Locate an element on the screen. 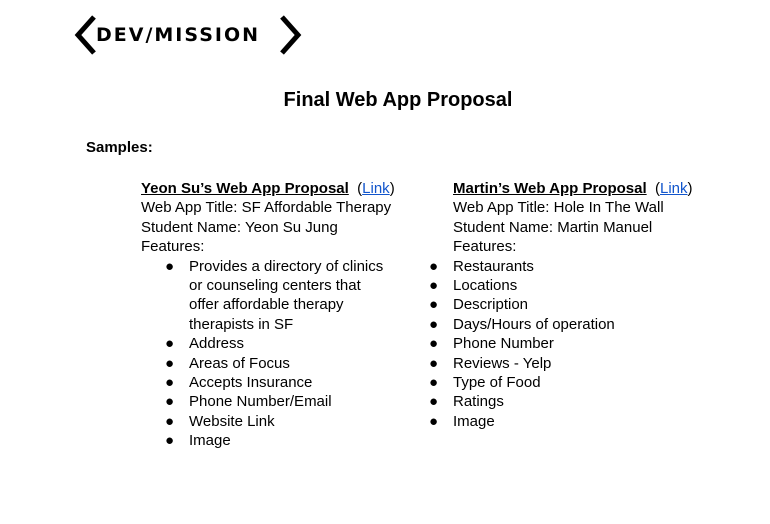 Image resolution: width=770 pixels, height=524 pixels. proposal-heading: Yeon Su’s Web App Proposal (Link) is located at coordinates (271, 188).